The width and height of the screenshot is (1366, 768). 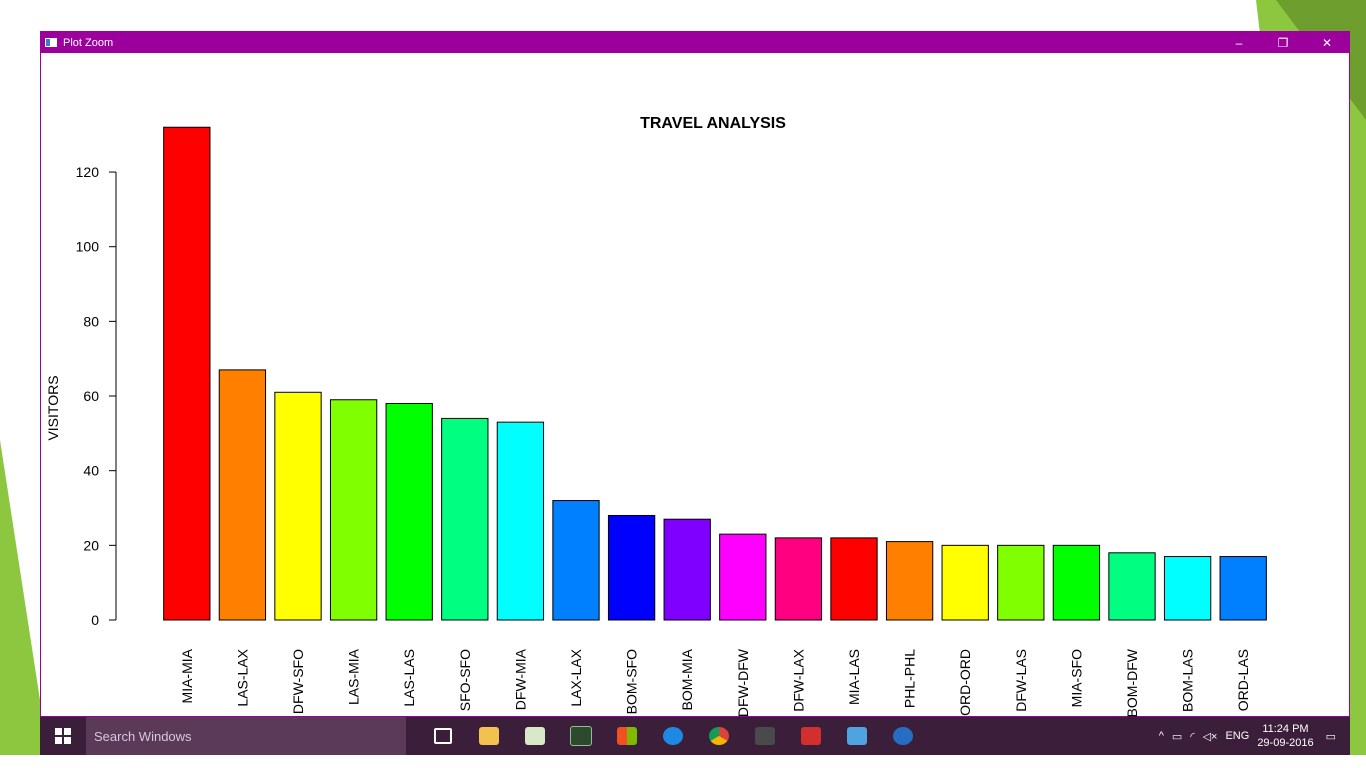 What do you see at coordinates (187, 675) in the screenshot?
I see `x-tick-label: MIA-MIA` at bounding box center [187, 675].